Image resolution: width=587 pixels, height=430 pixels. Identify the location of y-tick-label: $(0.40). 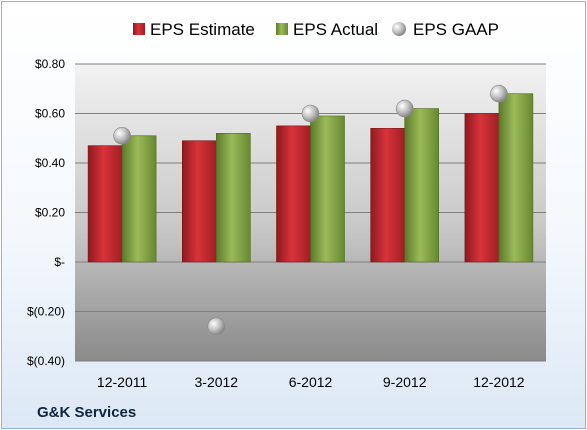
(46, 361).